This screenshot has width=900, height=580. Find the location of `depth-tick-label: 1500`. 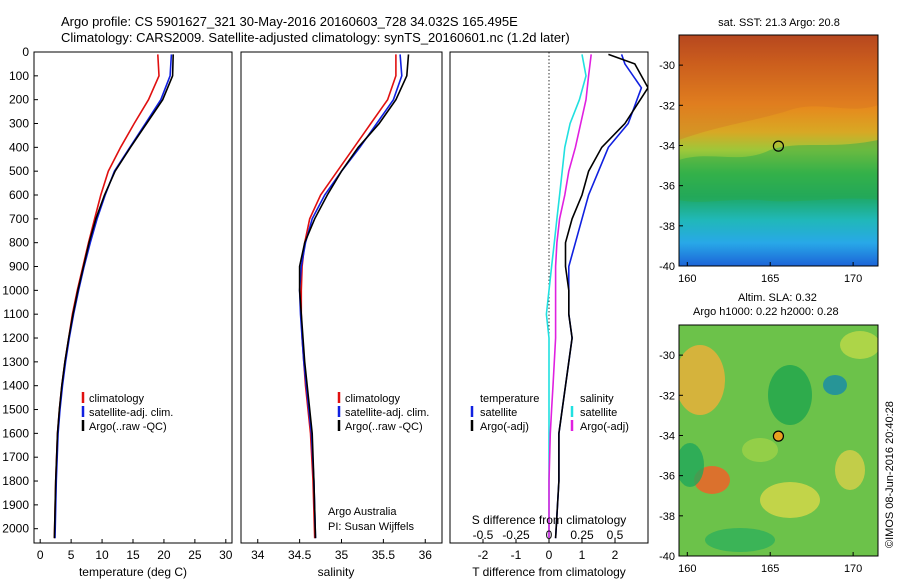

depth-tick-label: 1500 is located at coordinates (15, 410).